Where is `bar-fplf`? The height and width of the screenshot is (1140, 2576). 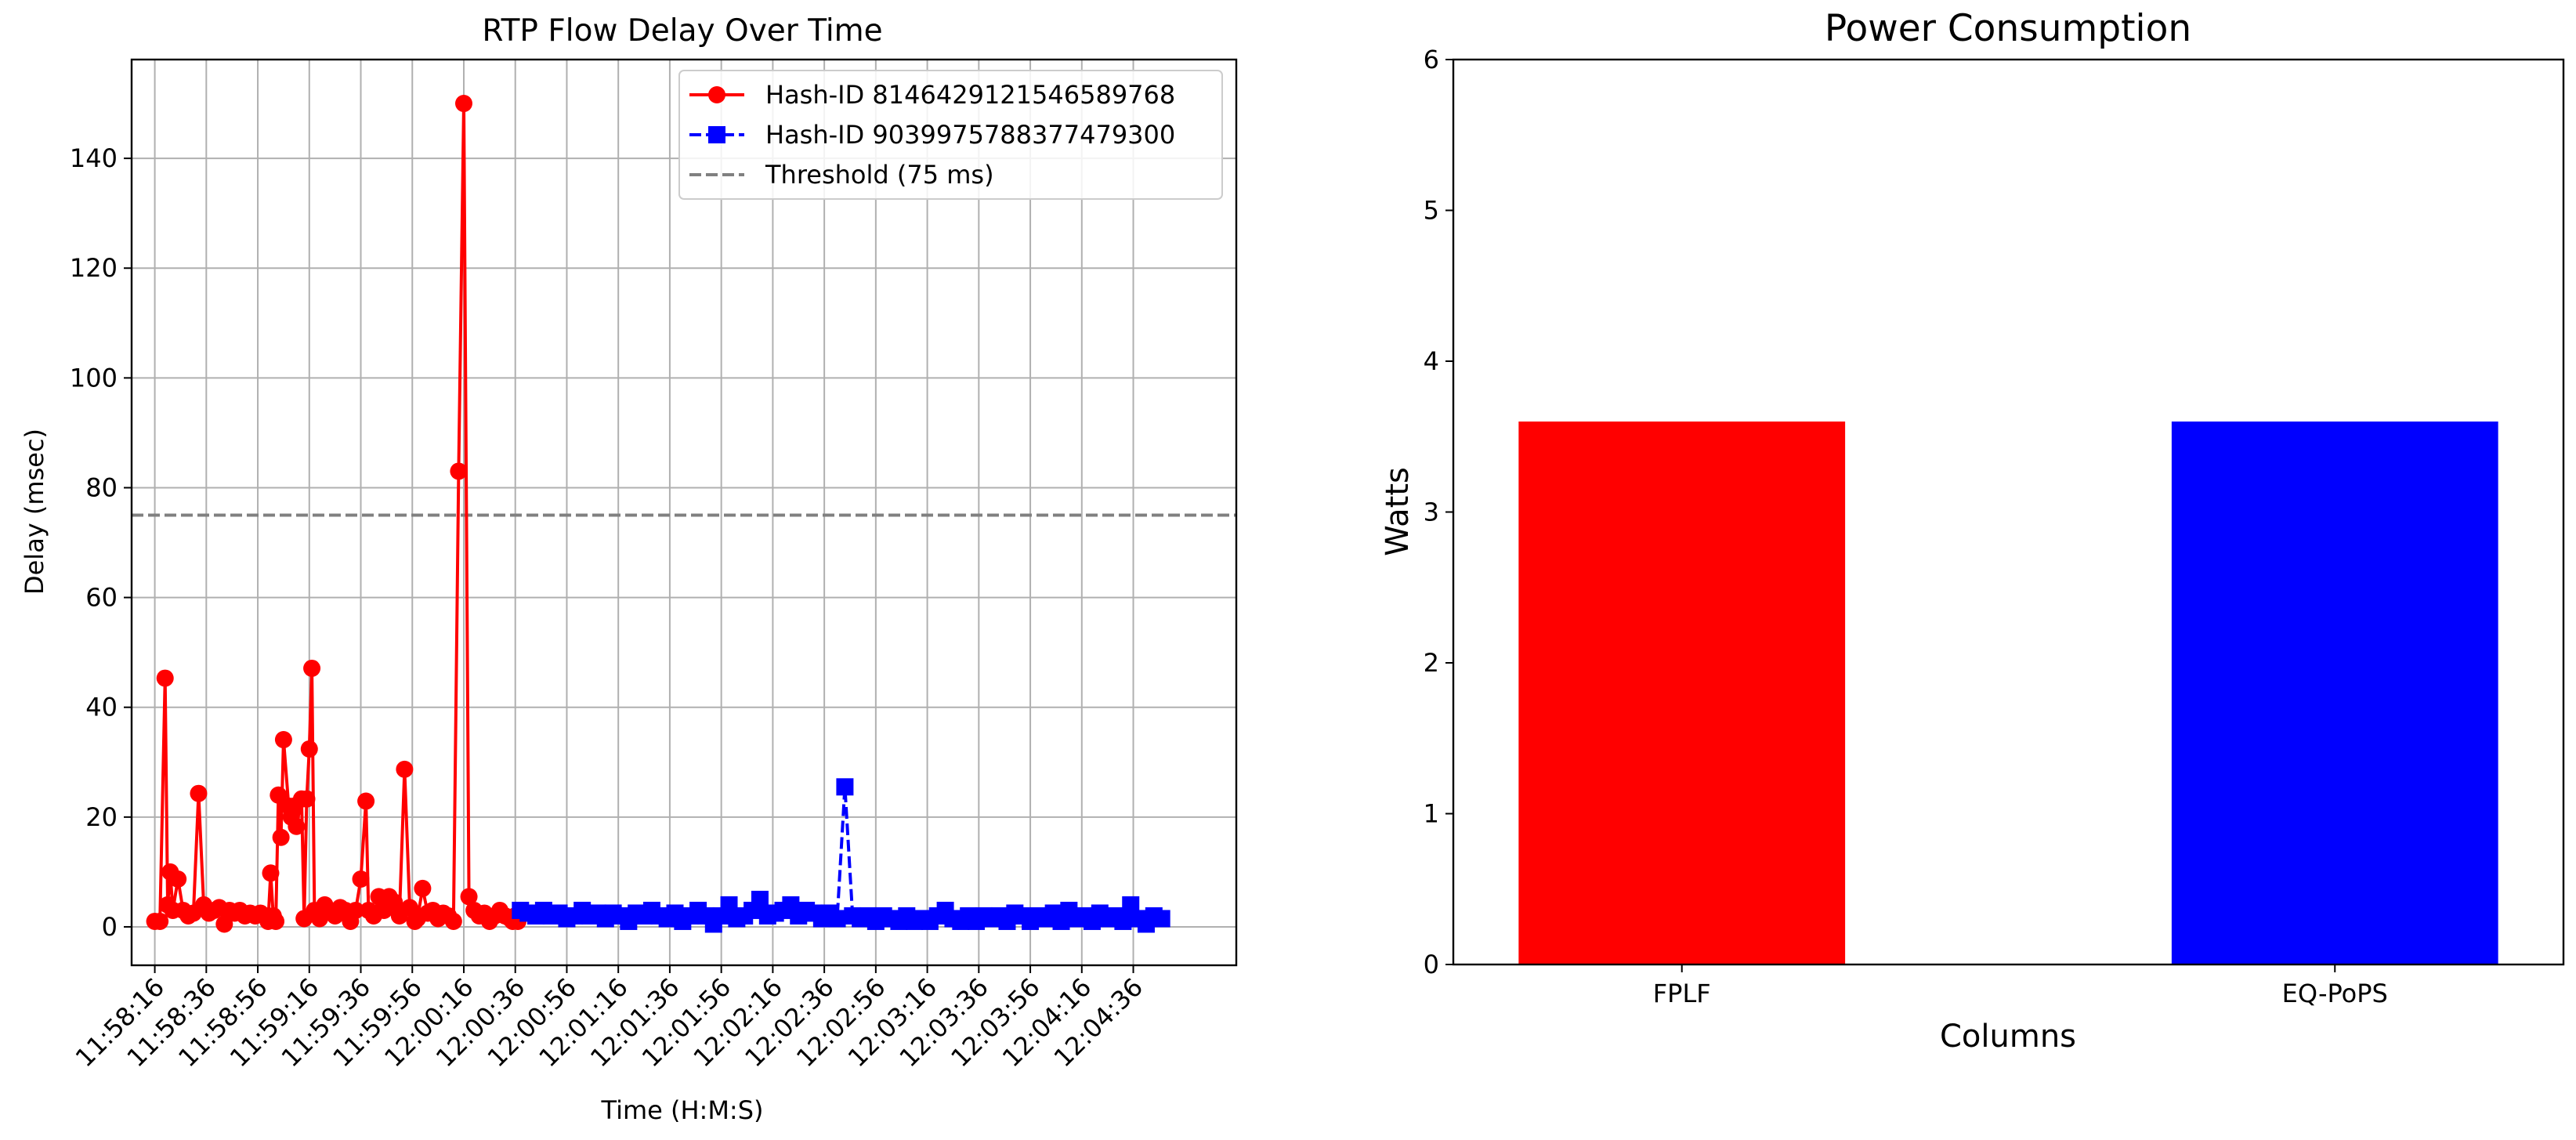 bar-fplf is located at coordinates (1682, 693).